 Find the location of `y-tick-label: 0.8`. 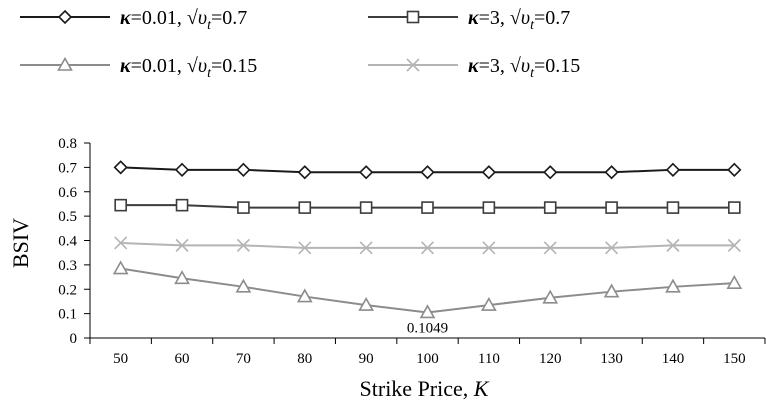

y-tick-label: 0.8 is located at coordinates (67, 144).